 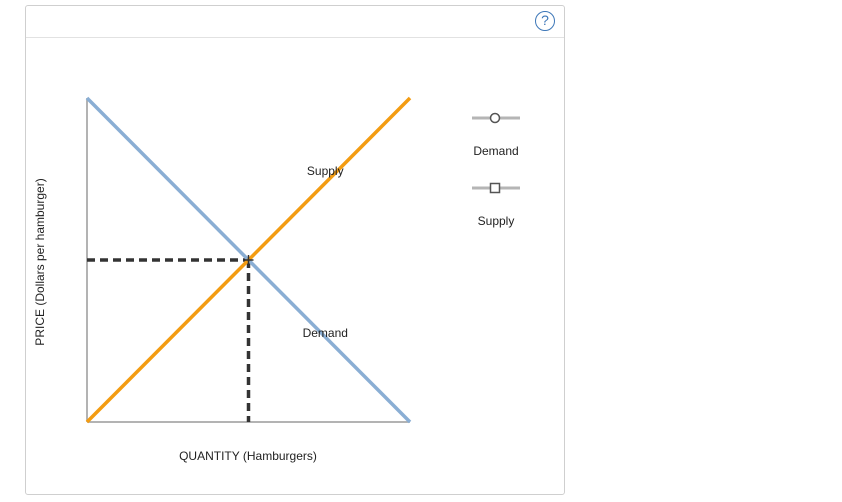 What do you see at coordinates (496, 205) in the screenshot?
I see `legend-tool-supply: Supply` at bounding box center [496, 205].